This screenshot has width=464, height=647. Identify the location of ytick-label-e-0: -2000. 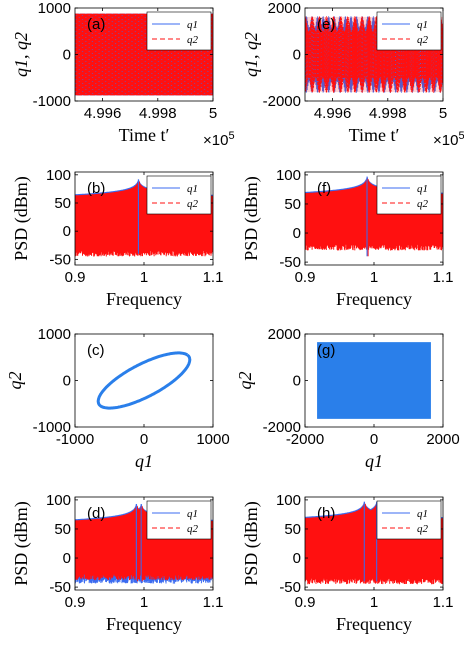
(282, 101).